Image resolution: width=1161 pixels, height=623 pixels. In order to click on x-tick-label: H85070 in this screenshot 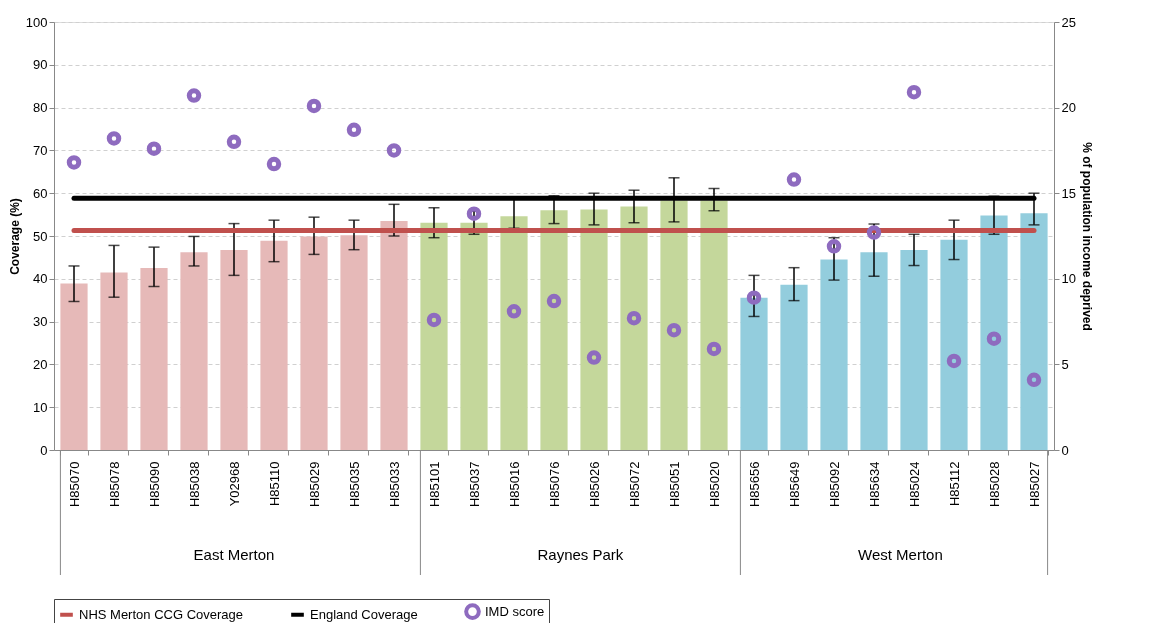, I will do `click(74, 484)`.